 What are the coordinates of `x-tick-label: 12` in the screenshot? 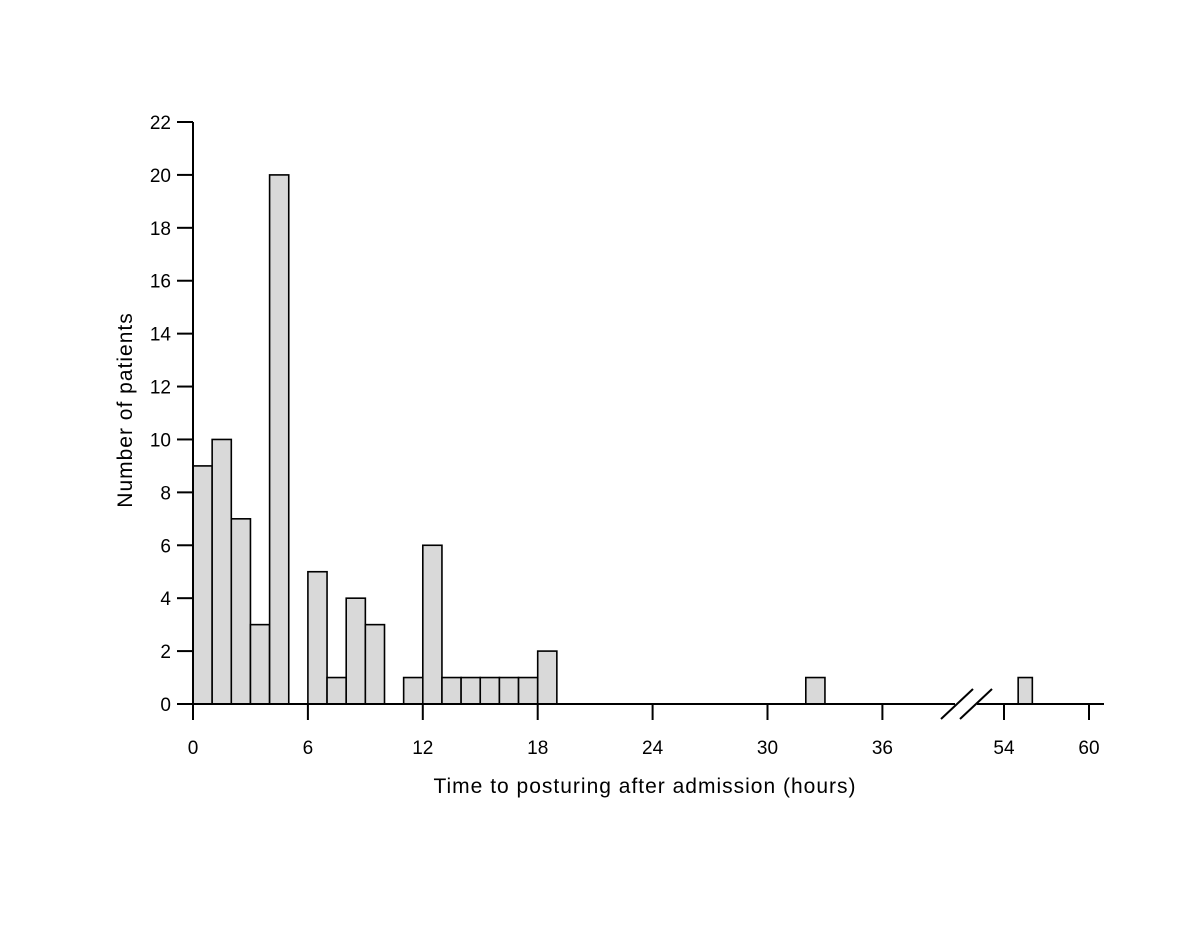 It's located at (422, 748).